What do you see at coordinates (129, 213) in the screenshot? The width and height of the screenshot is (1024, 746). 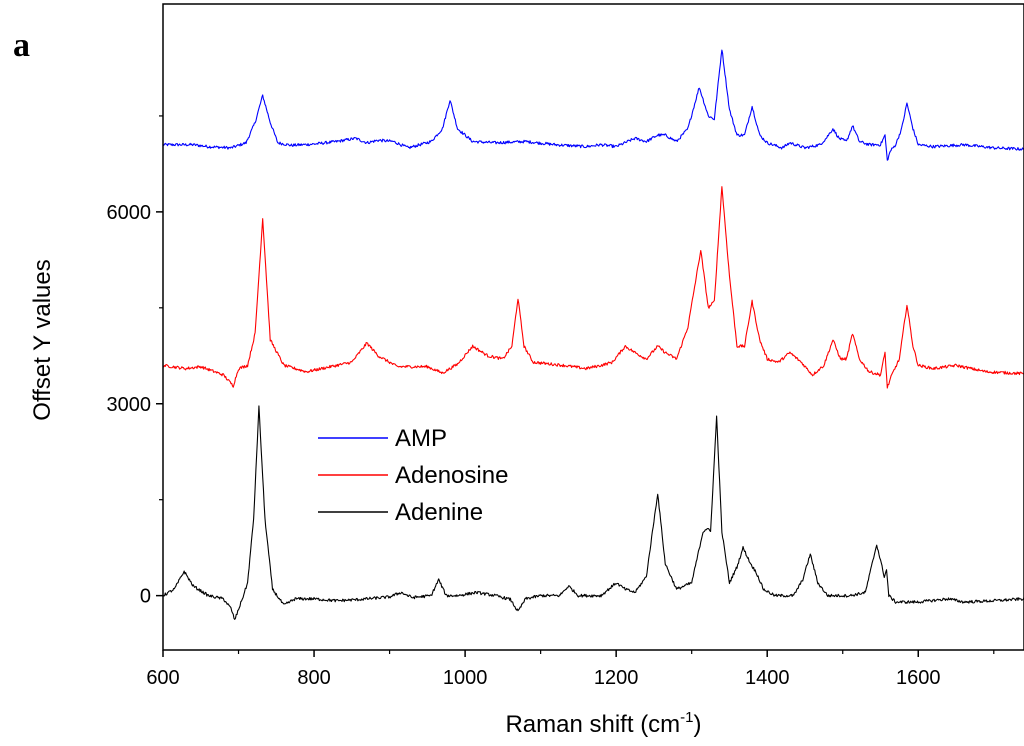 I see `y-tick-label: 6000` at bounding box center [129, 213].